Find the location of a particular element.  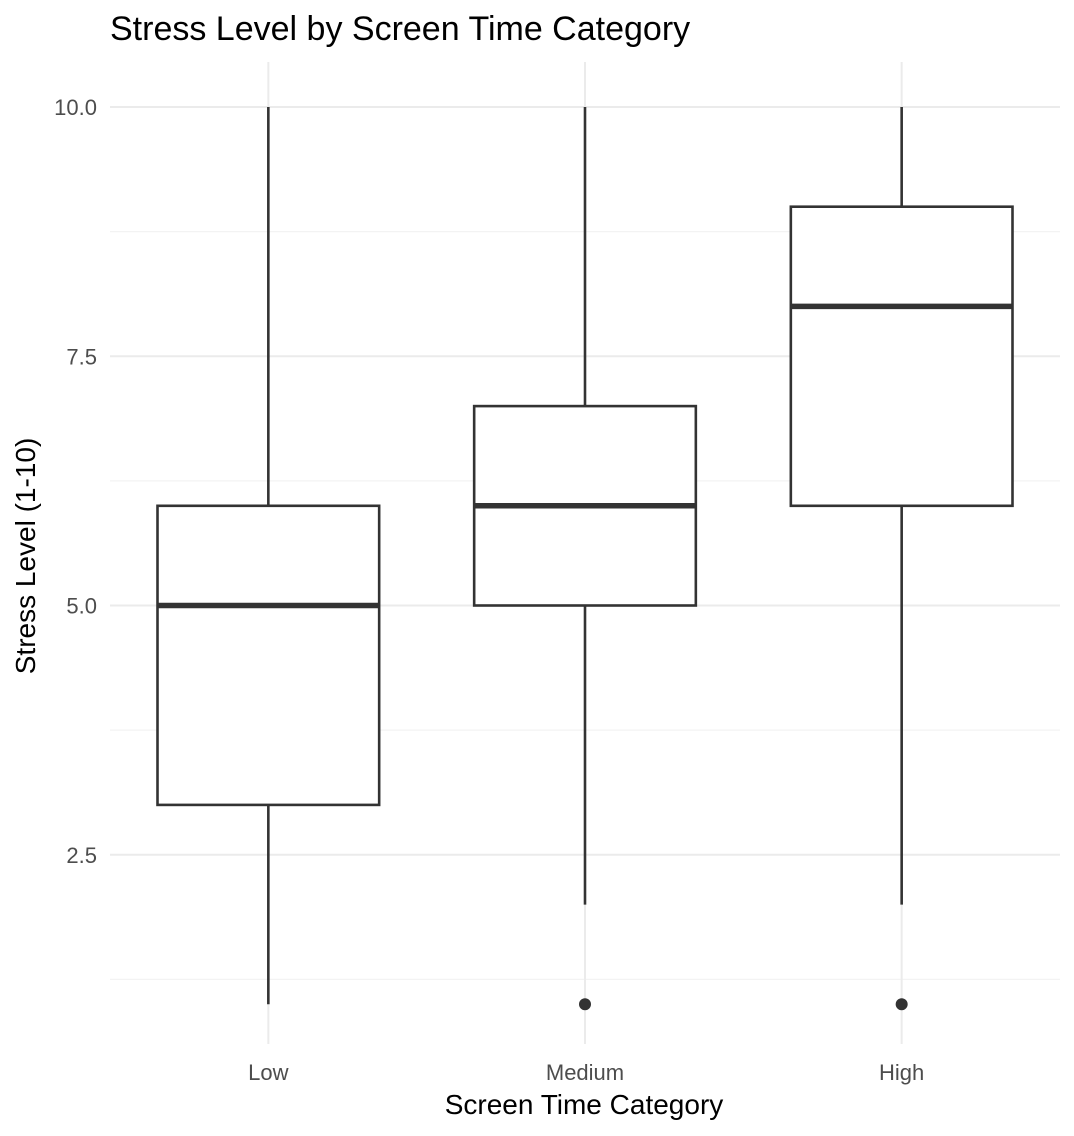

x-tick-label: Low is located at coordinates (268, 1072).